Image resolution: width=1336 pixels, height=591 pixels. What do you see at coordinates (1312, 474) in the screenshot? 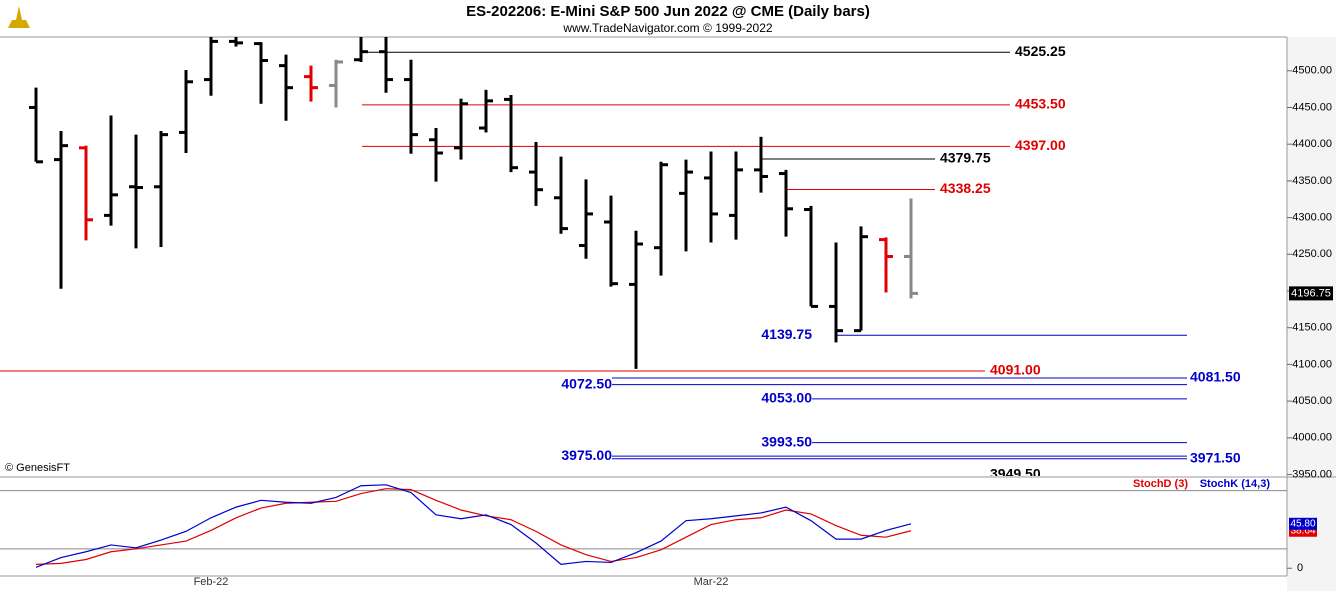
I see `y-tick-label: 3950.00` at bounding box center [1312, 474].